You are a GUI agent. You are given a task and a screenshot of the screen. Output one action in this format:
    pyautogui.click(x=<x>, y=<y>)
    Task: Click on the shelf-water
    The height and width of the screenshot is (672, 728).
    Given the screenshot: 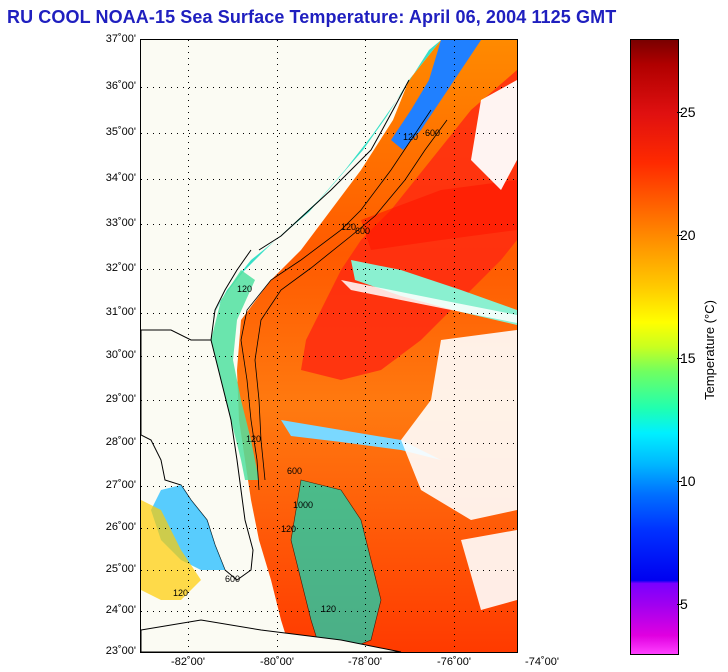 What is the action you would take?
    pyautogui.click(x=326, y=180)
    